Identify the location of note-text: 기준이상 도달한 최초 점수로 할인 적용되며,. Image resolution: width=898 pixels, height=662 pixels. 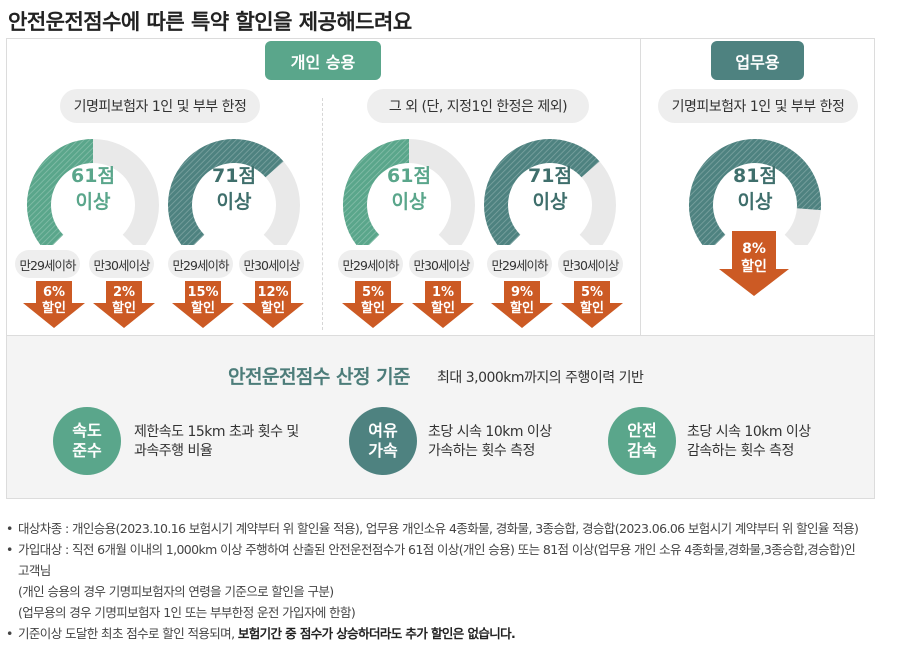
(128, 633).